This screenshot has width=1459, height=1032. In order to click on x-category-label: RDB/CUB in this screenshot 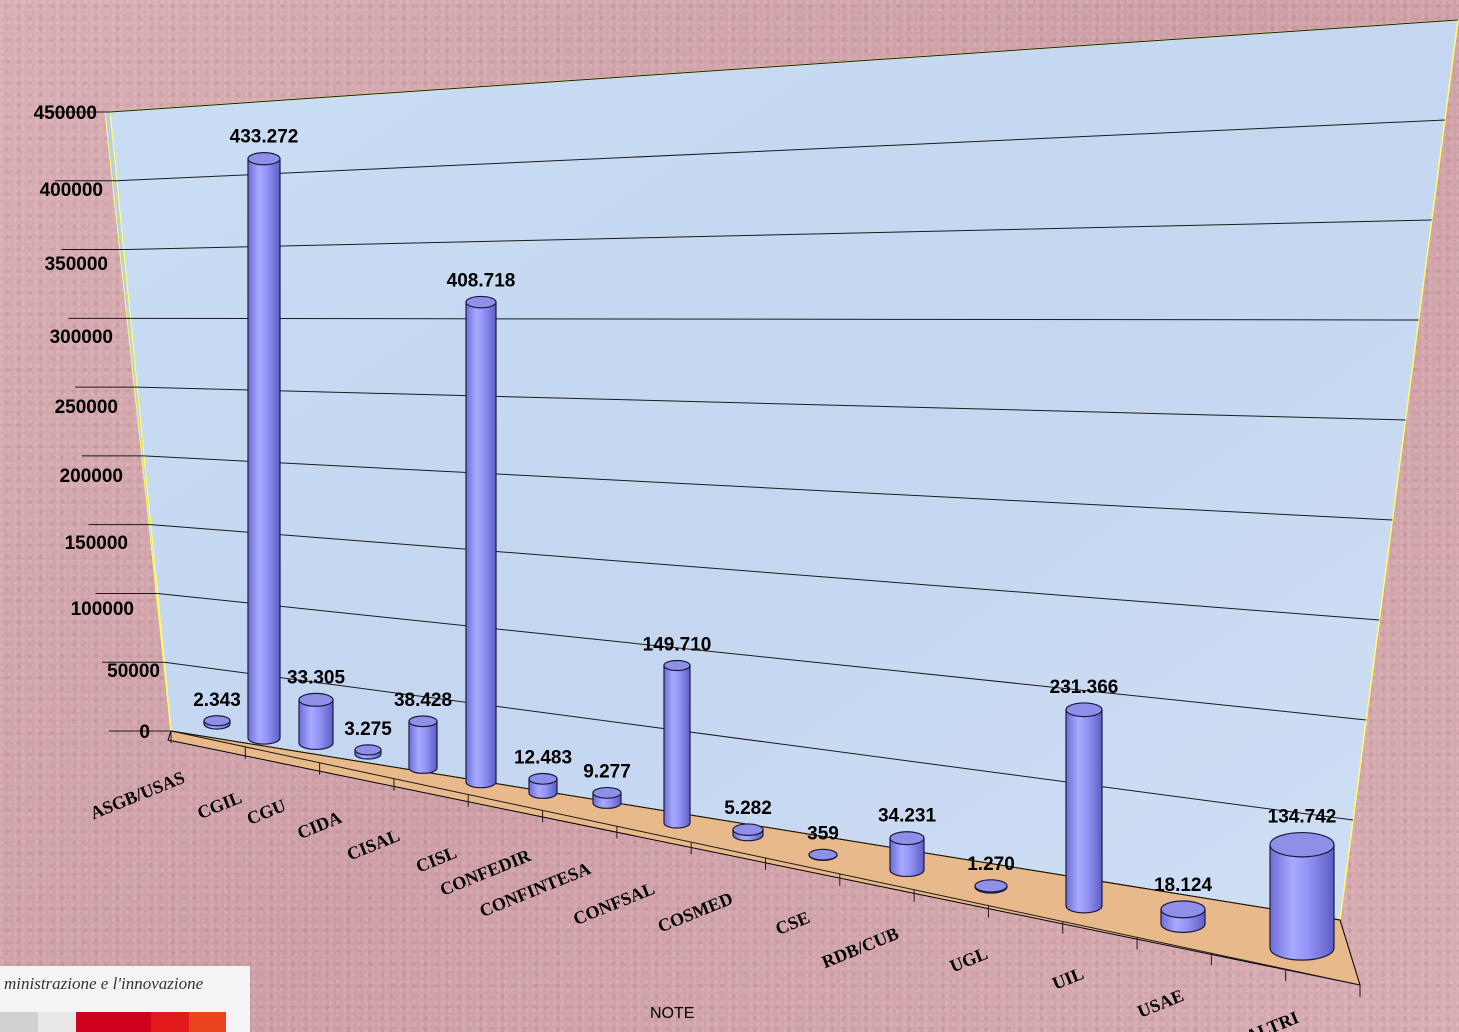, I will do `click(860, 947)`.